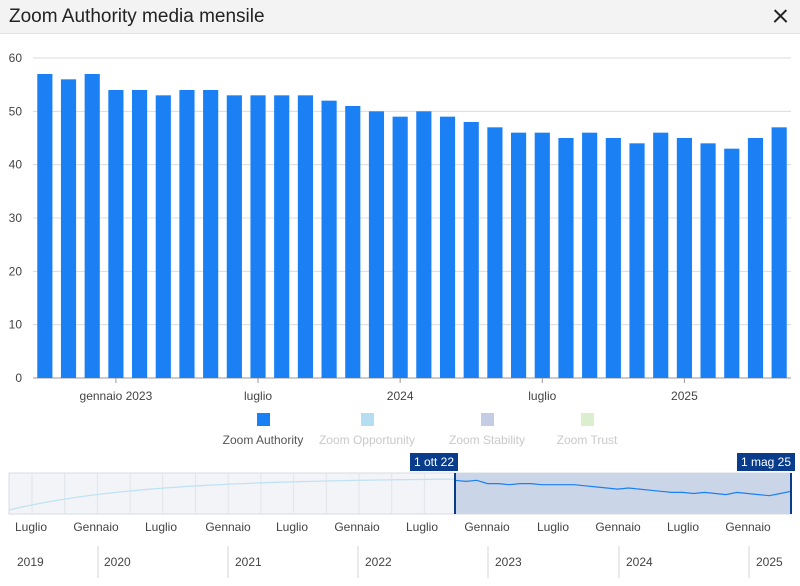  Describe the element at coordinates (16, 325) in the screenshot. I see `y-tick-label: 10` at that location.